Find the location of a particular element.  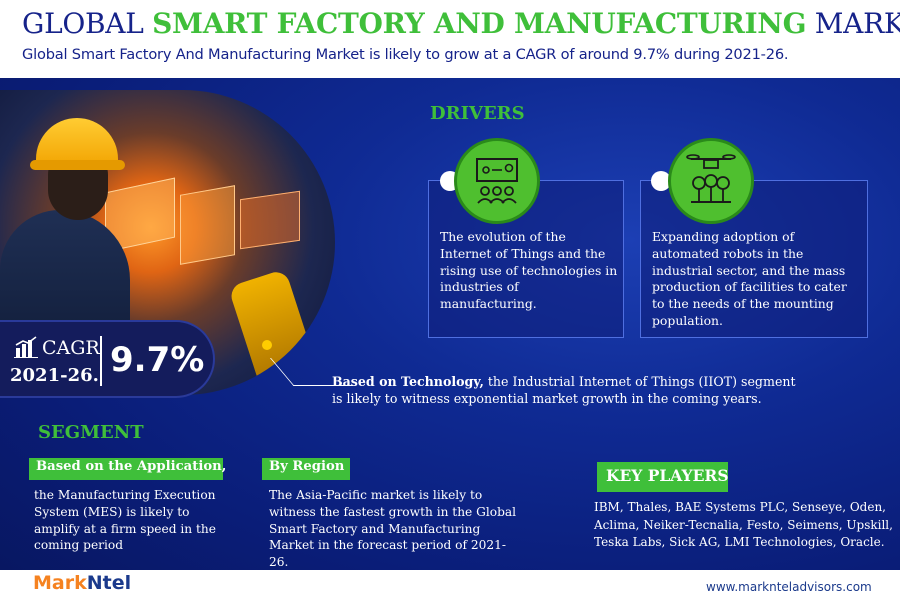

region-label: By Region is located at coordinates (307, 466).